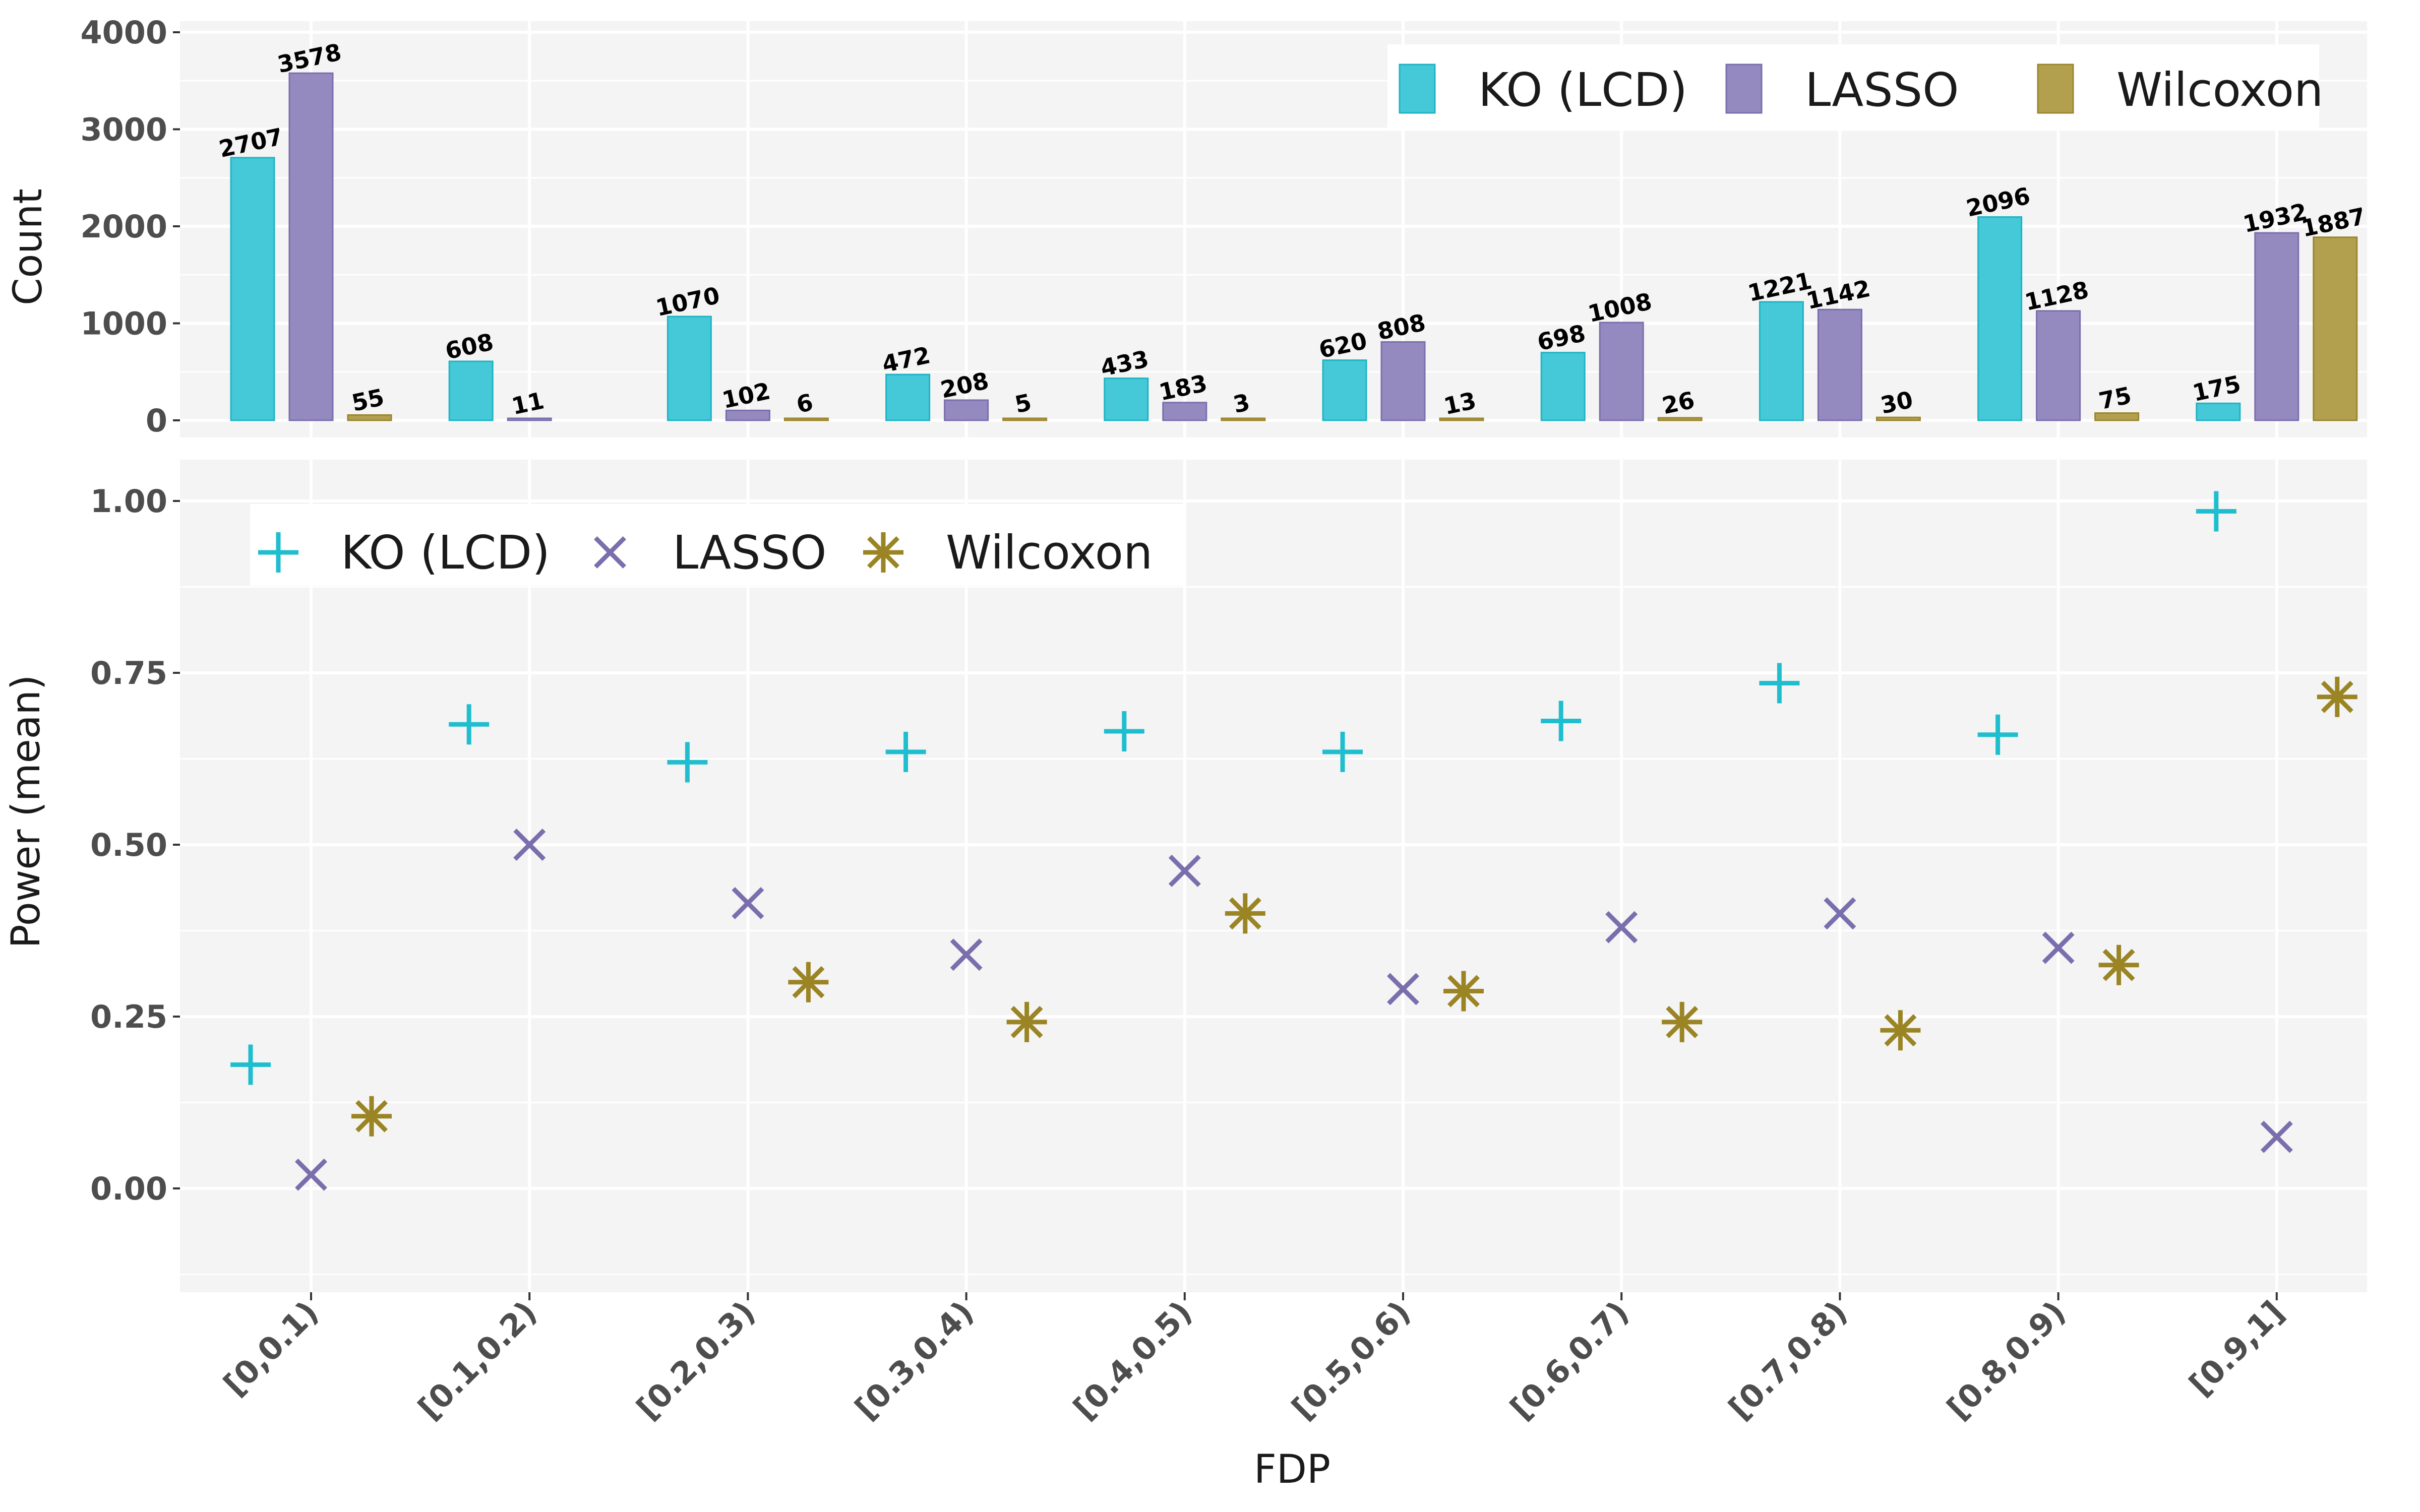  I want to click on bar-legend-box, so click(1853, 86).